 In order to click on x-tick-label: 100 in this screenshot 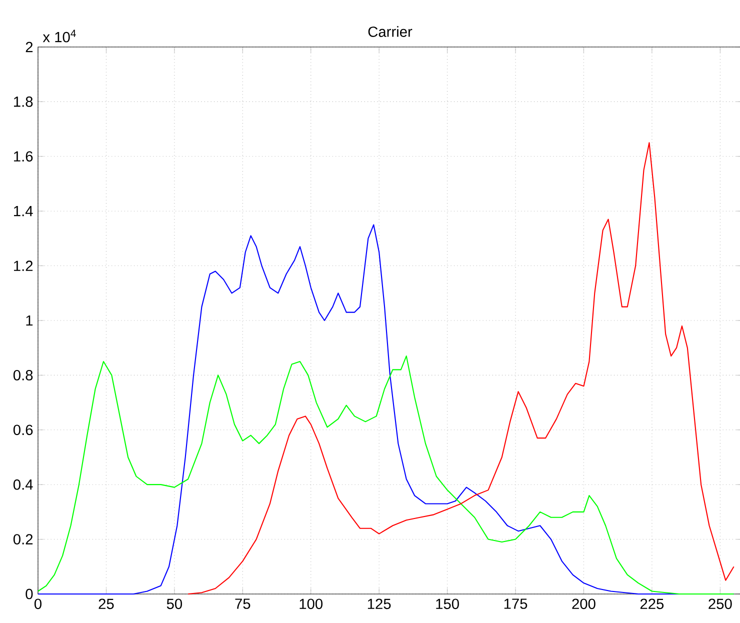, I will do `click(311, 604)`.